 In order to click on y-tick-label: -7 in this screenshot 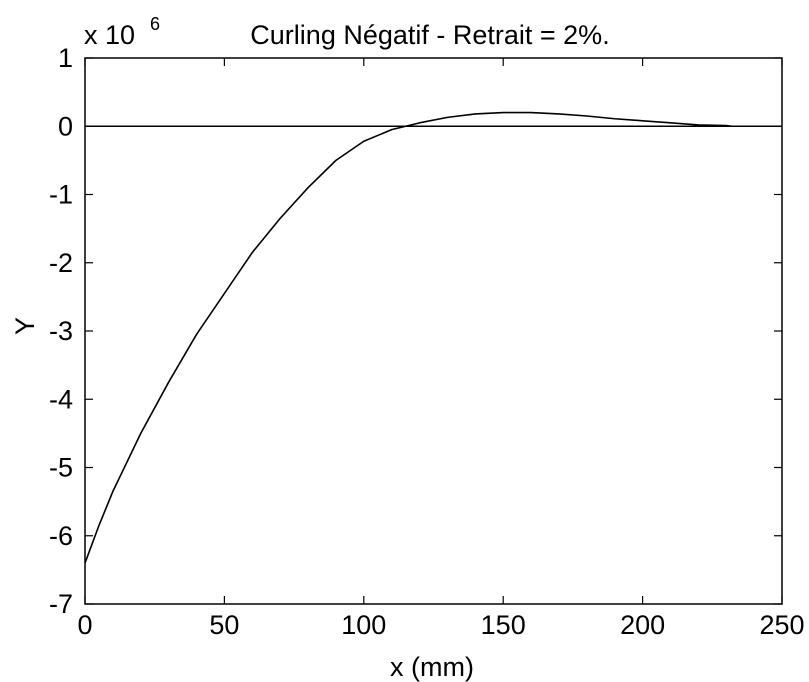, I will do `click(61, 604)`.